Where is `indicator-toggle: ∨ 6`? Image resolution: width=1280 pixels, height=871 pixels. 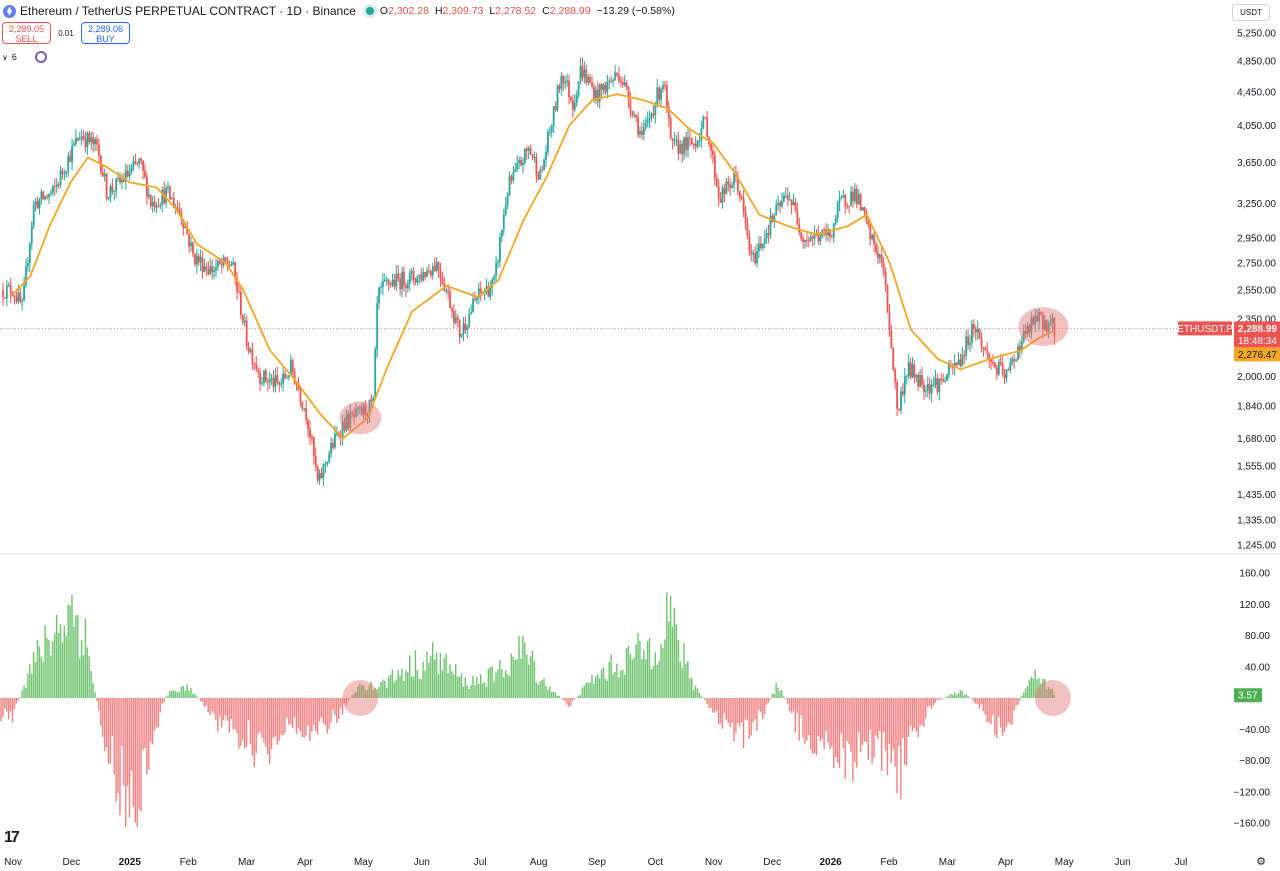
indicator-toggle: ∨ 6 is located at coordinates (24, 57).